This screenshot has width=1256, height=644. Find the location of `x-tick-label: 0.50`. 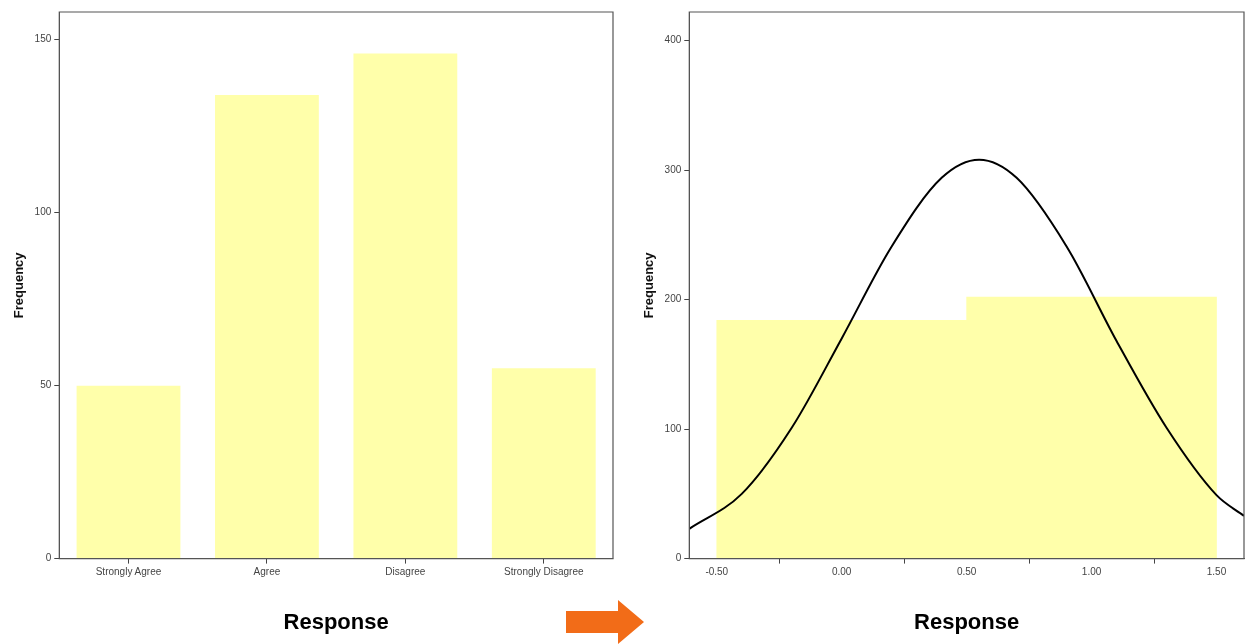

x-tick-label: 0.50 is located at coordinates (966, 572).